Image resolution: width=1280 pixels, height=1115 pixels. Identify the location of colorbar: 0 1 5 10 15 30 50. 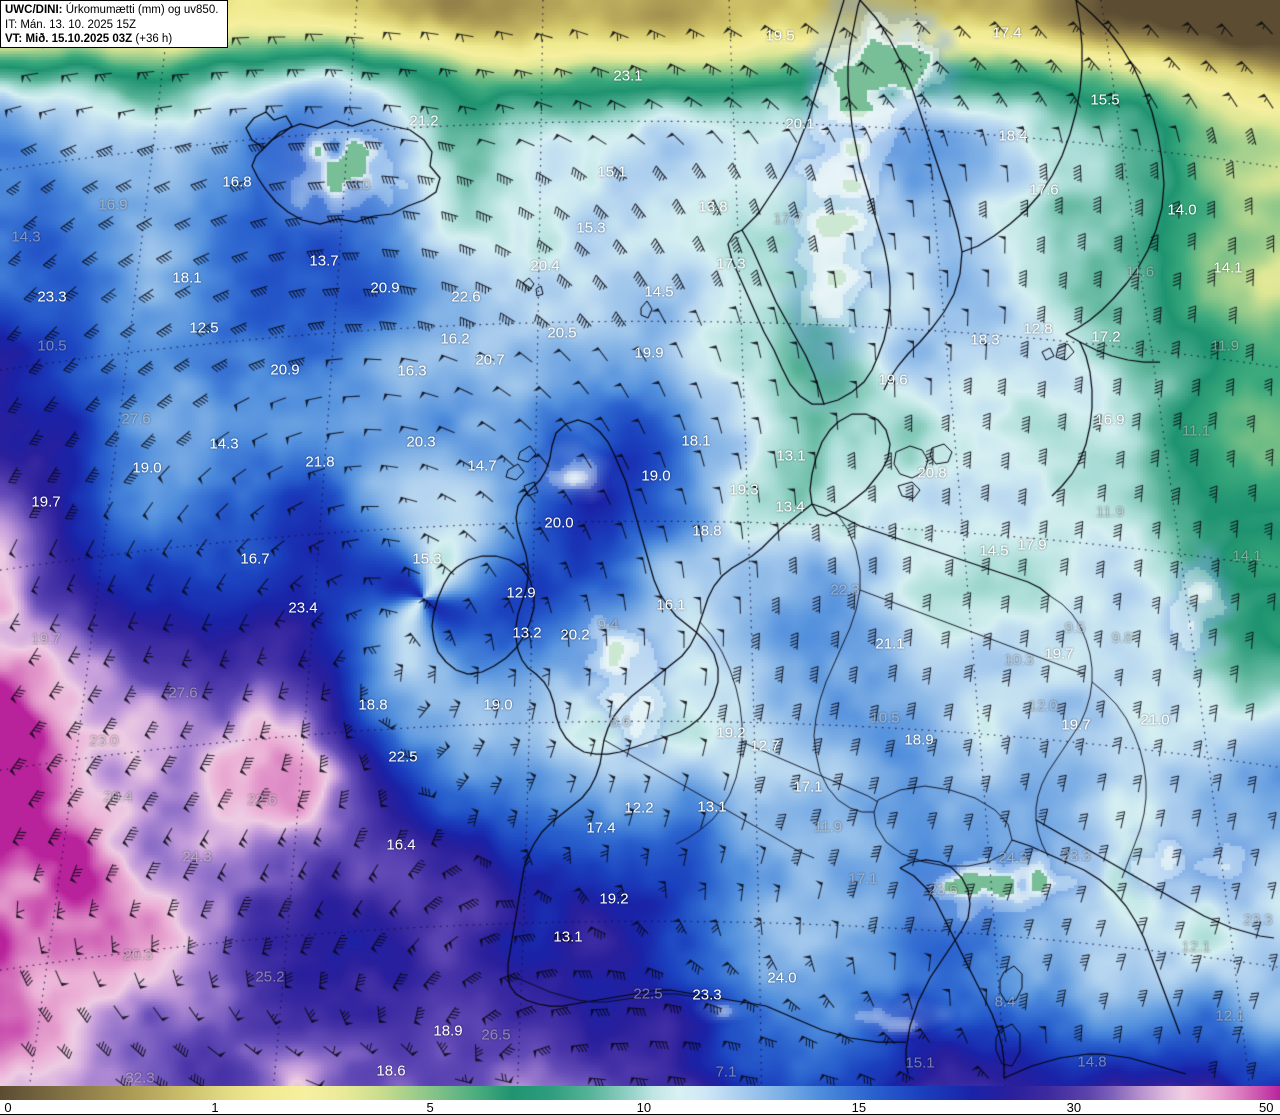
(640, 1100).